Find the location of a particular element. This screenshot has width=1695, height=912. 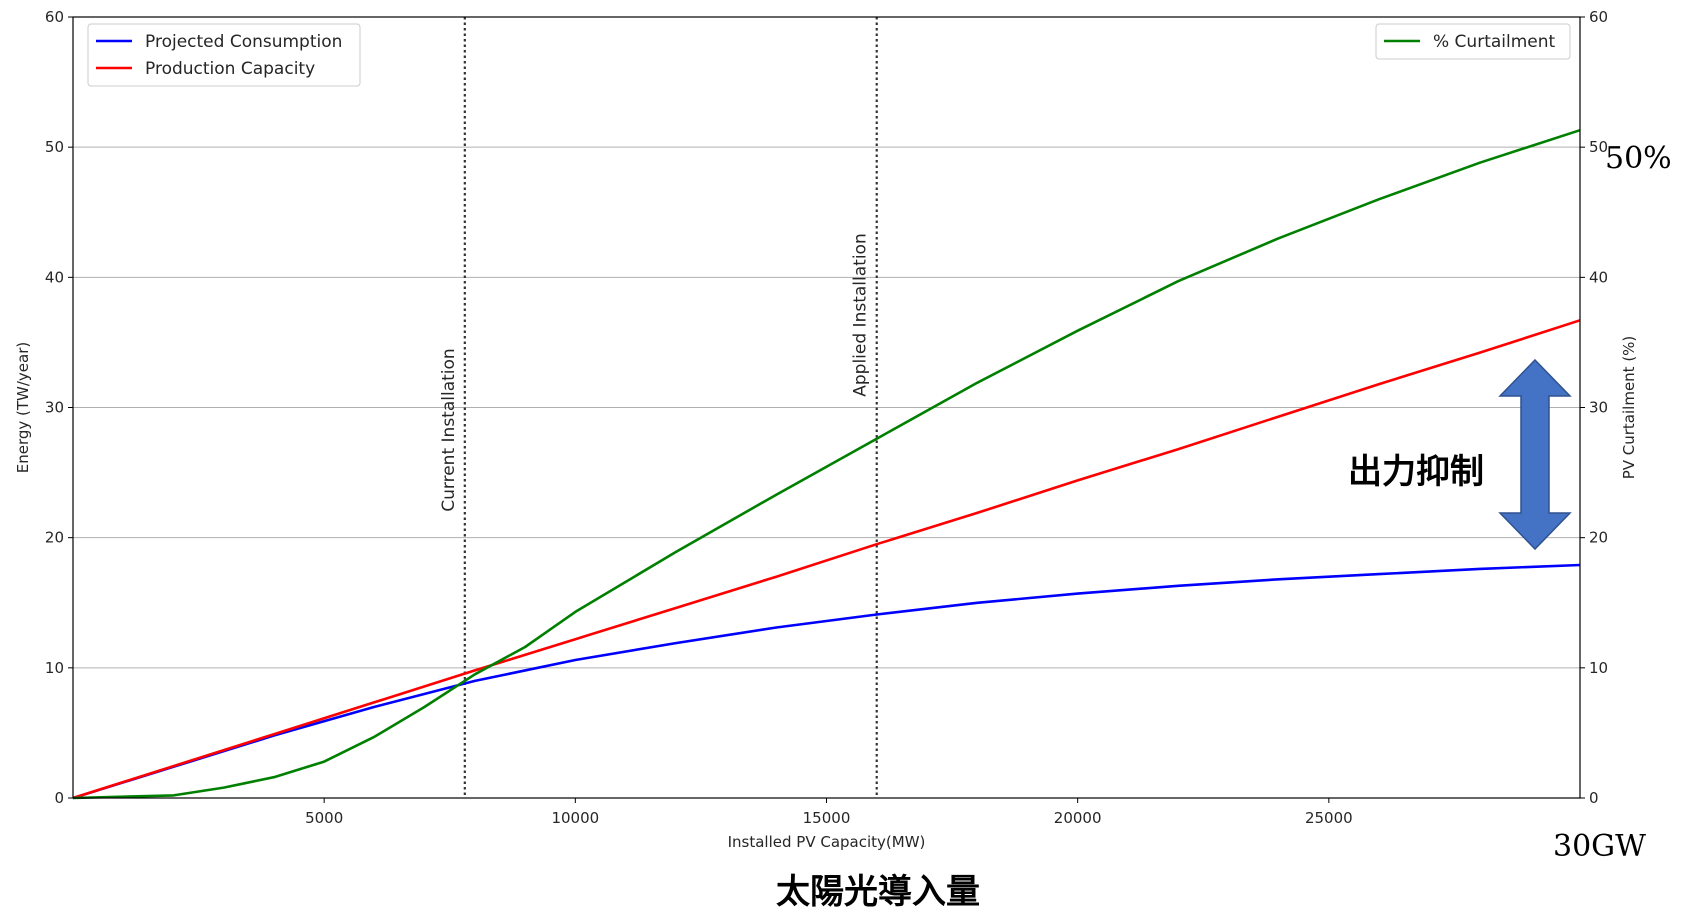

legend-right: % Curtailment is located at coordinates (1473, 41).